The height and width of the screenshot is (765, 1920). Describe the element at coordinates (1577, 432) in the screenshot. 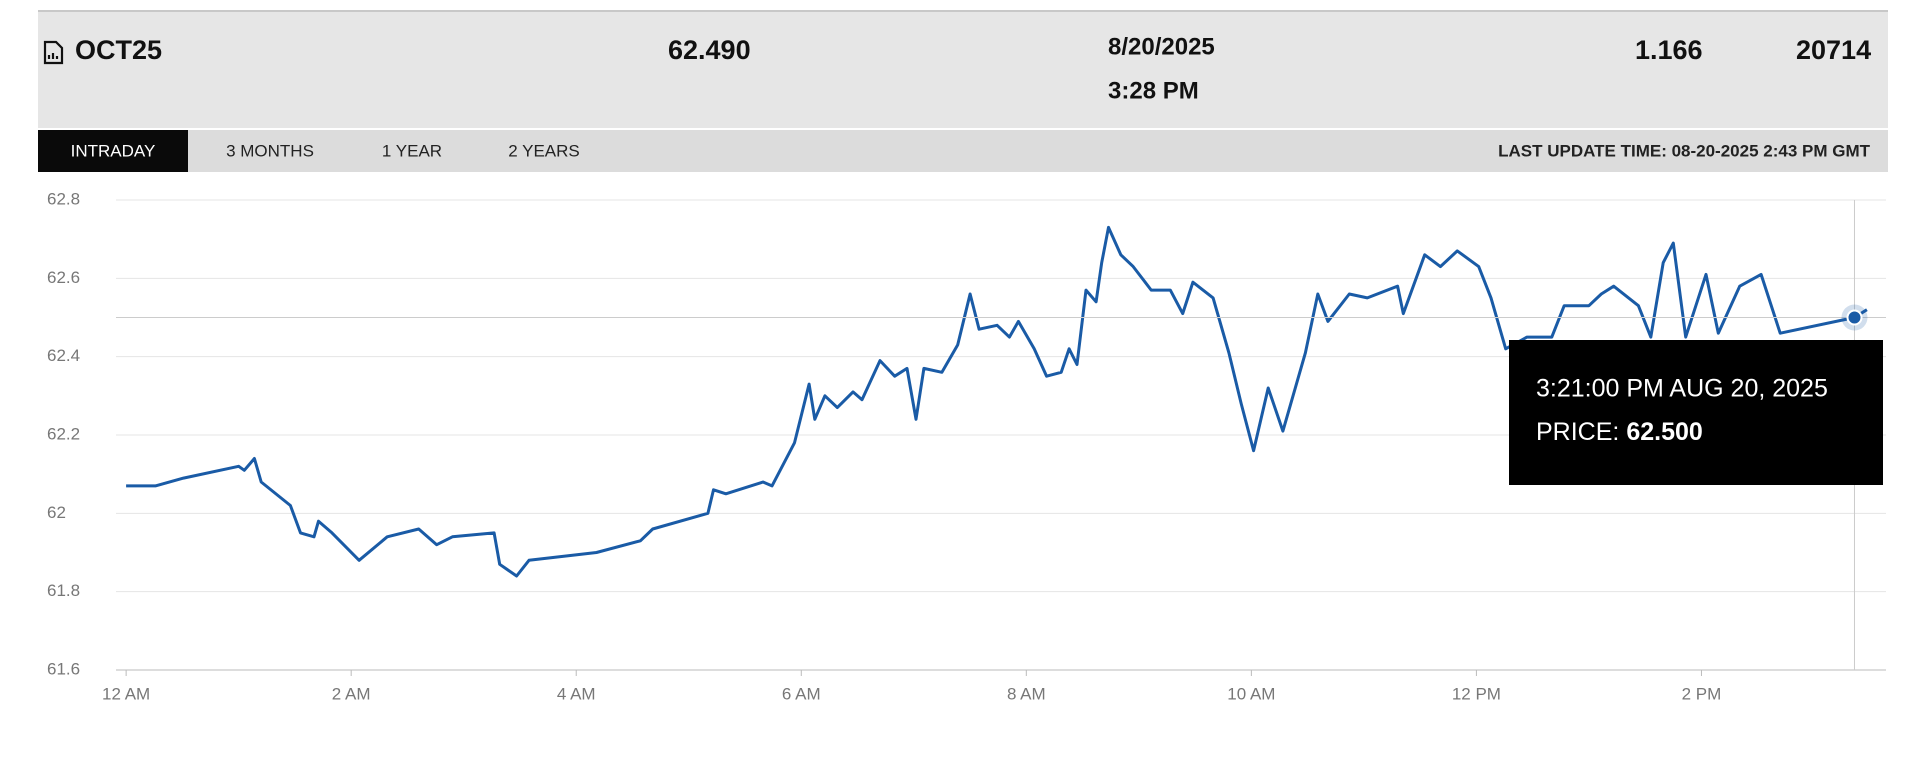

I see `tooltip-label: PRICE:` at that location.